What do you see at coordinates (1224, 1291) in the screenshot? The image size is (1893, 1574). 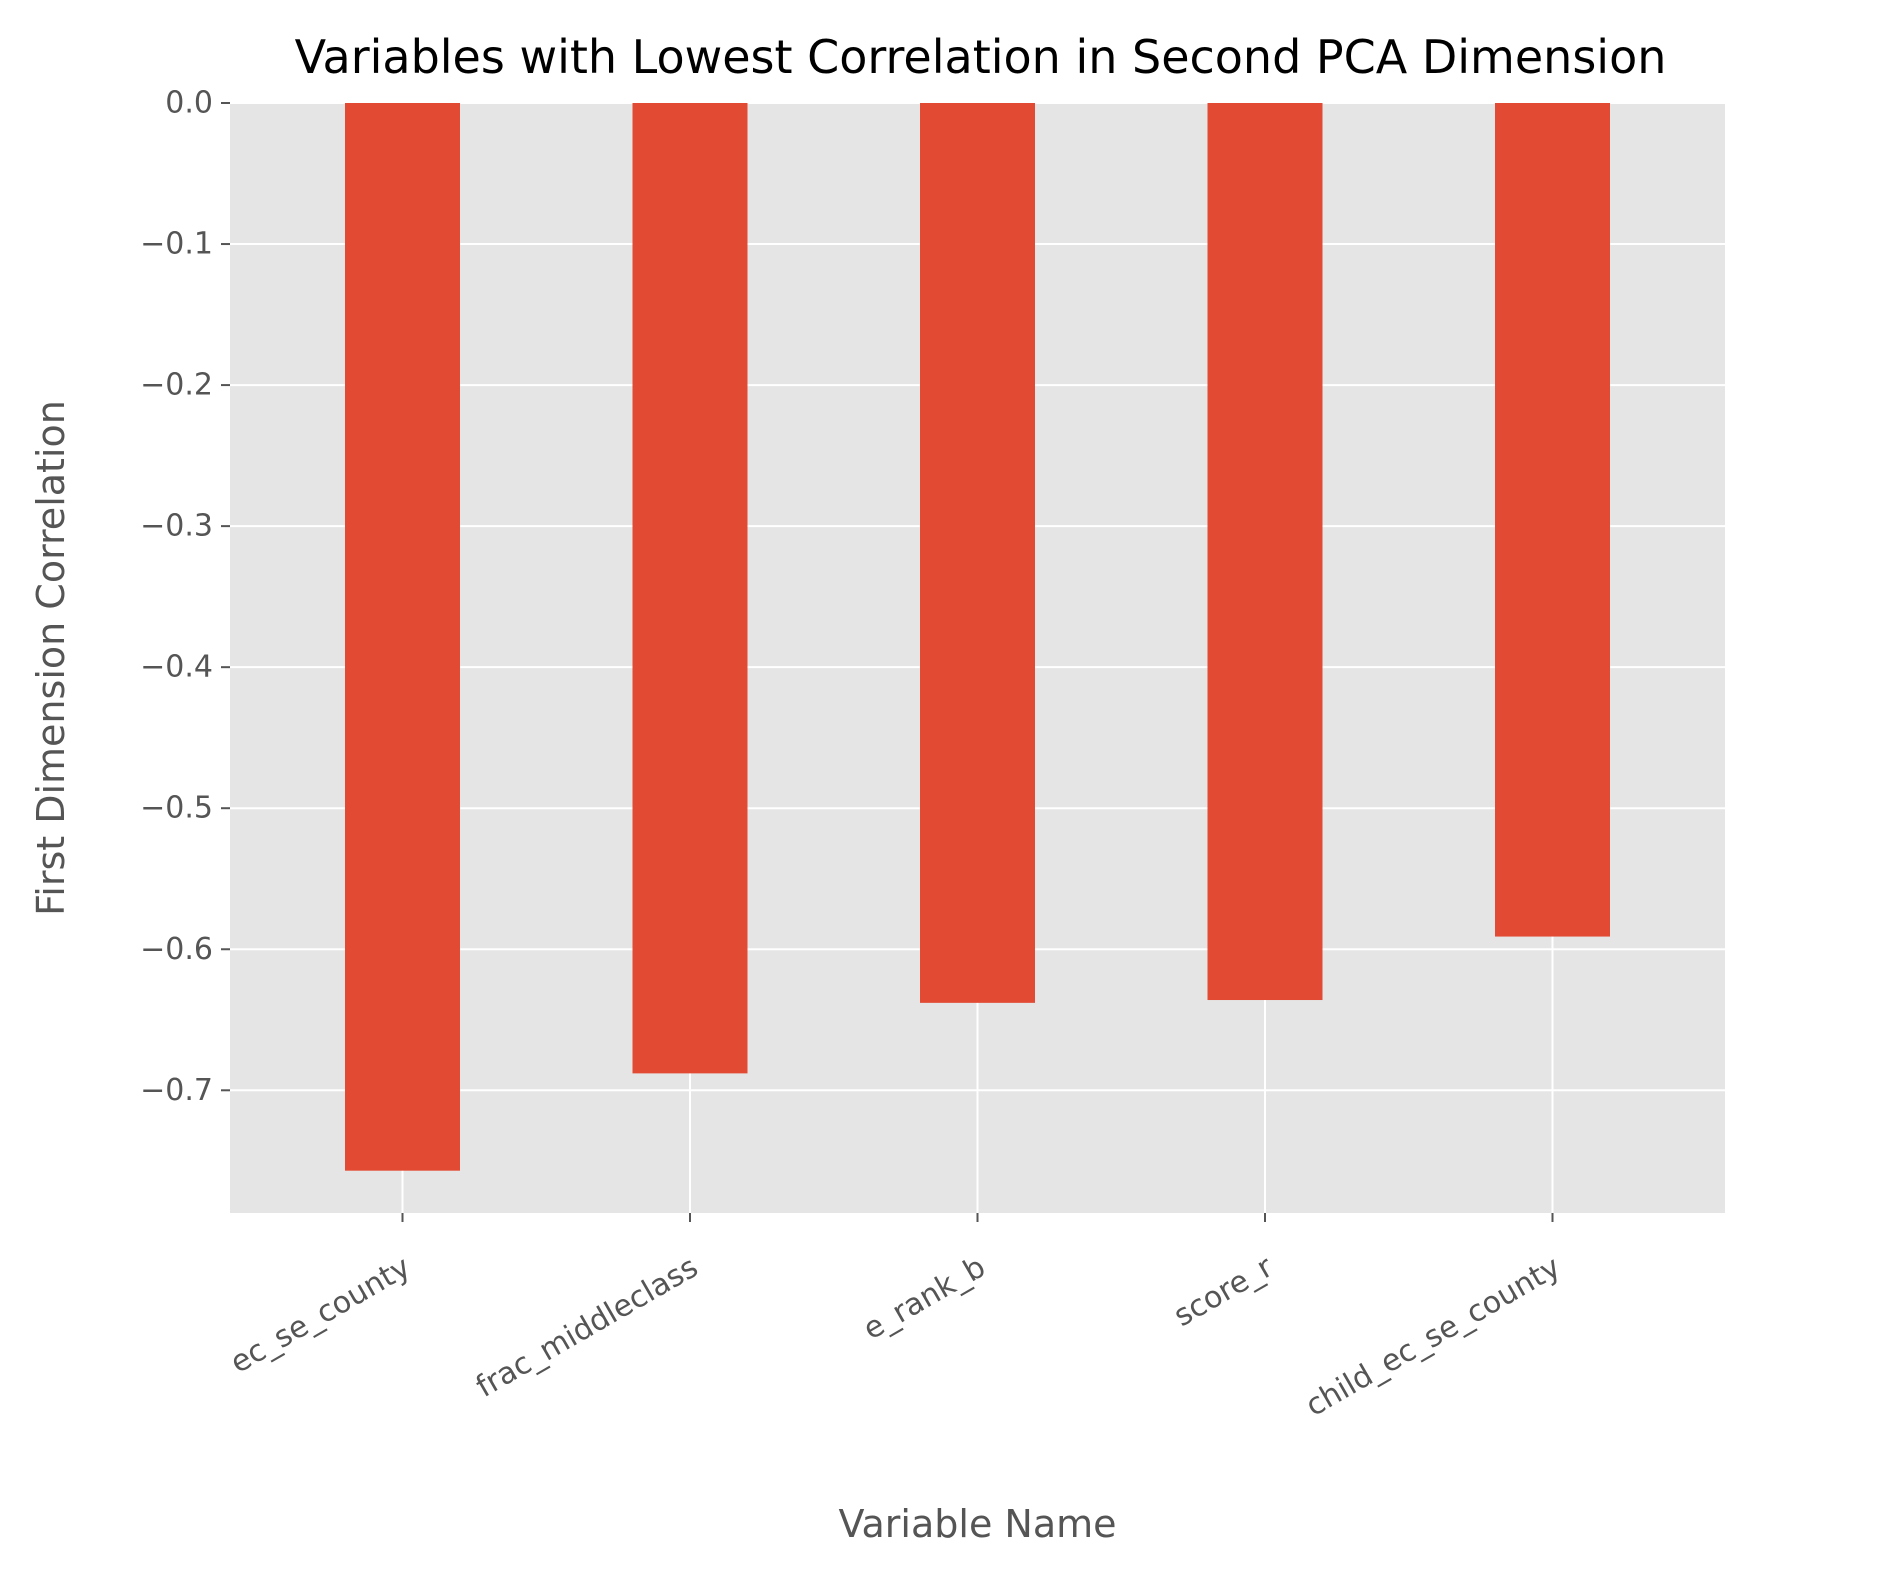 I see `x-tick-label: score_r` at bounding box center [1224, 1291].